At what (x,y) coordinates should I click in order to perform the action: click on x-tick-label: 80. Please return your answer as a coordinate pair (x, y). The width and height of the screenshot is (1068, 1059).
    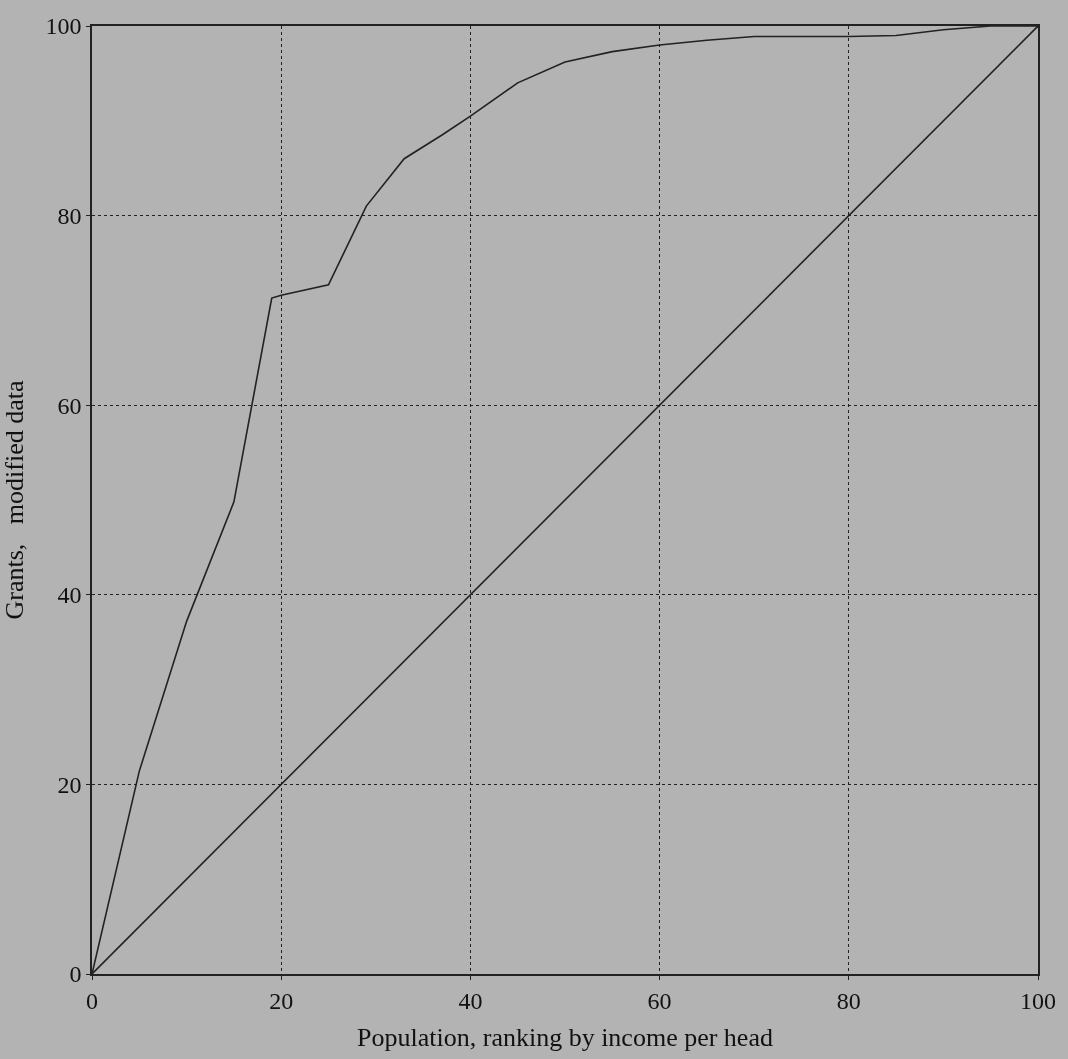
    Looking at the image, I should click on (848, 1000).